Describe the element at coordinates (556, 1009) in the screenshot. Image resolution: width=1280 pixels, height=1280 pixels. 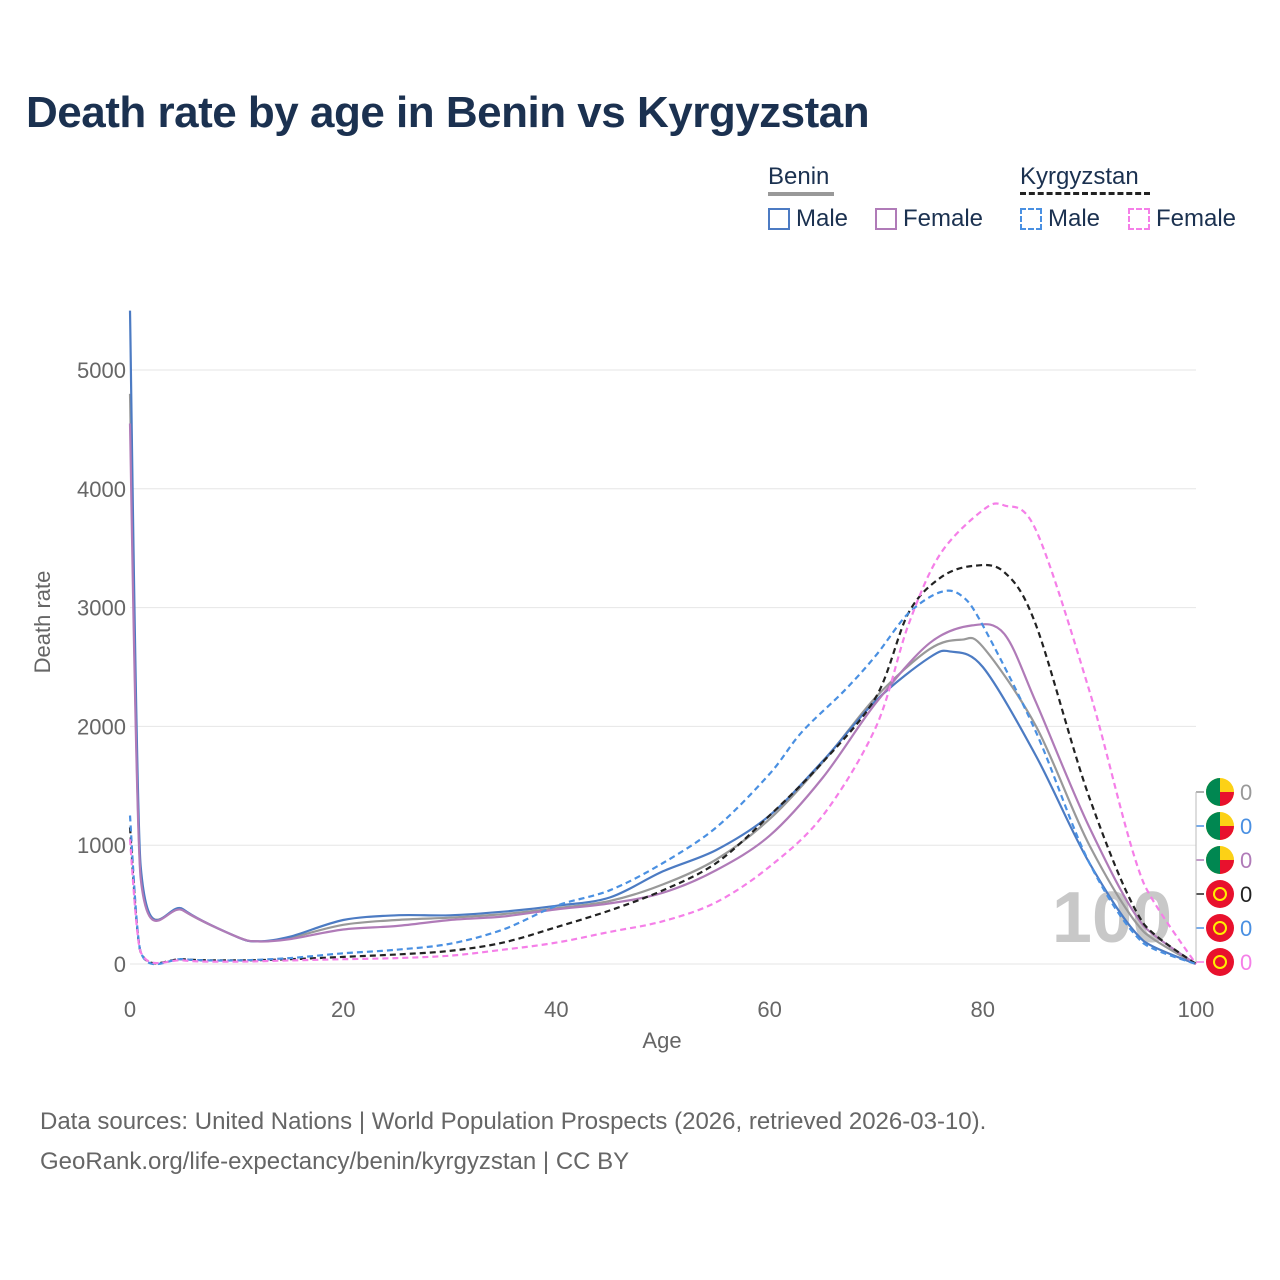
I see `x-tick-label: 40` at that location.